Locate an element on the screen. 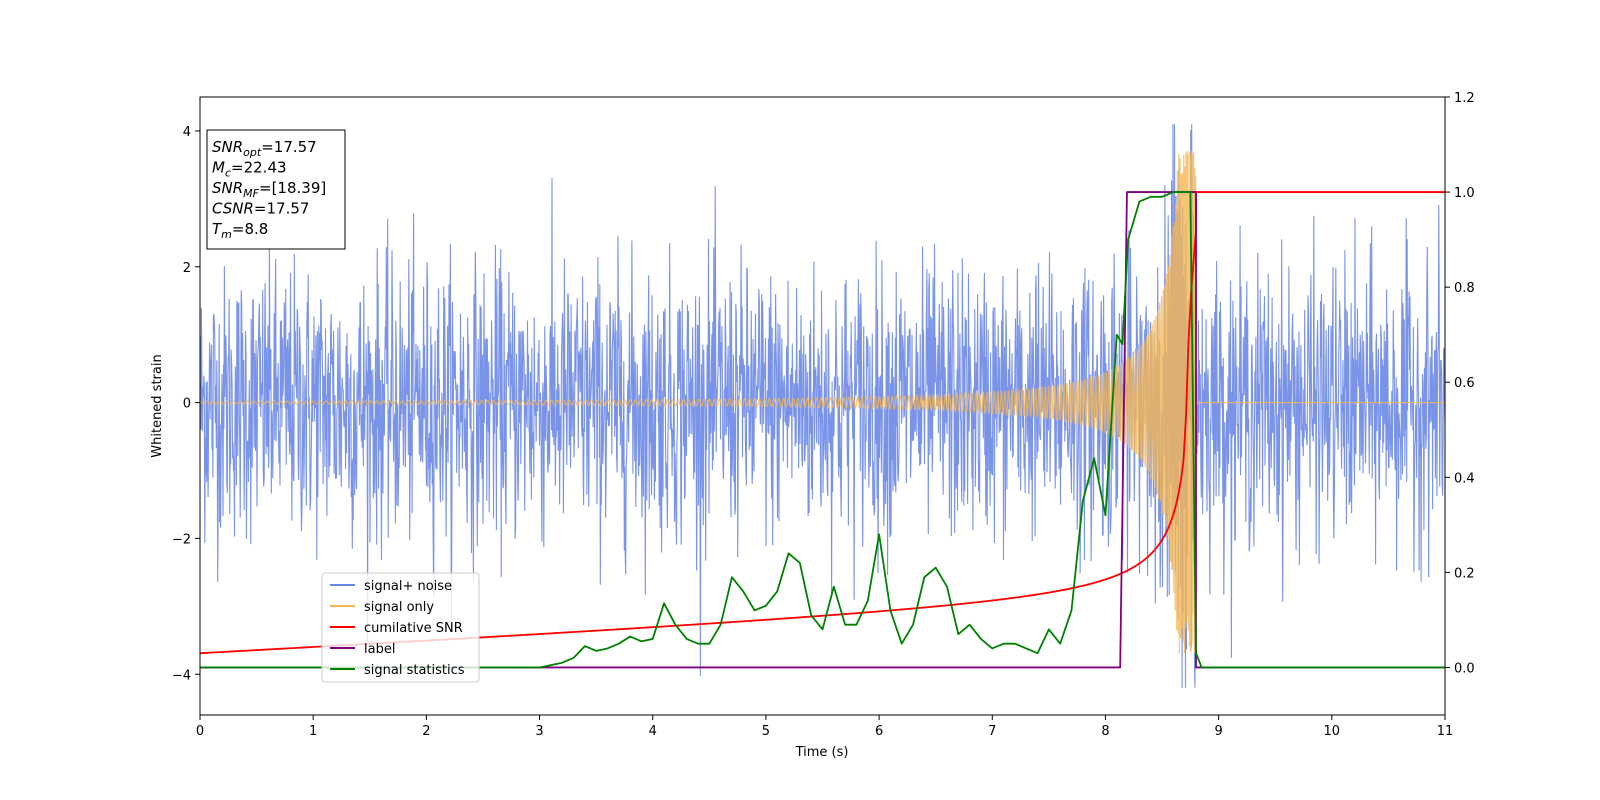  x-tick-label: 5 is located at coordinates (766, 731).